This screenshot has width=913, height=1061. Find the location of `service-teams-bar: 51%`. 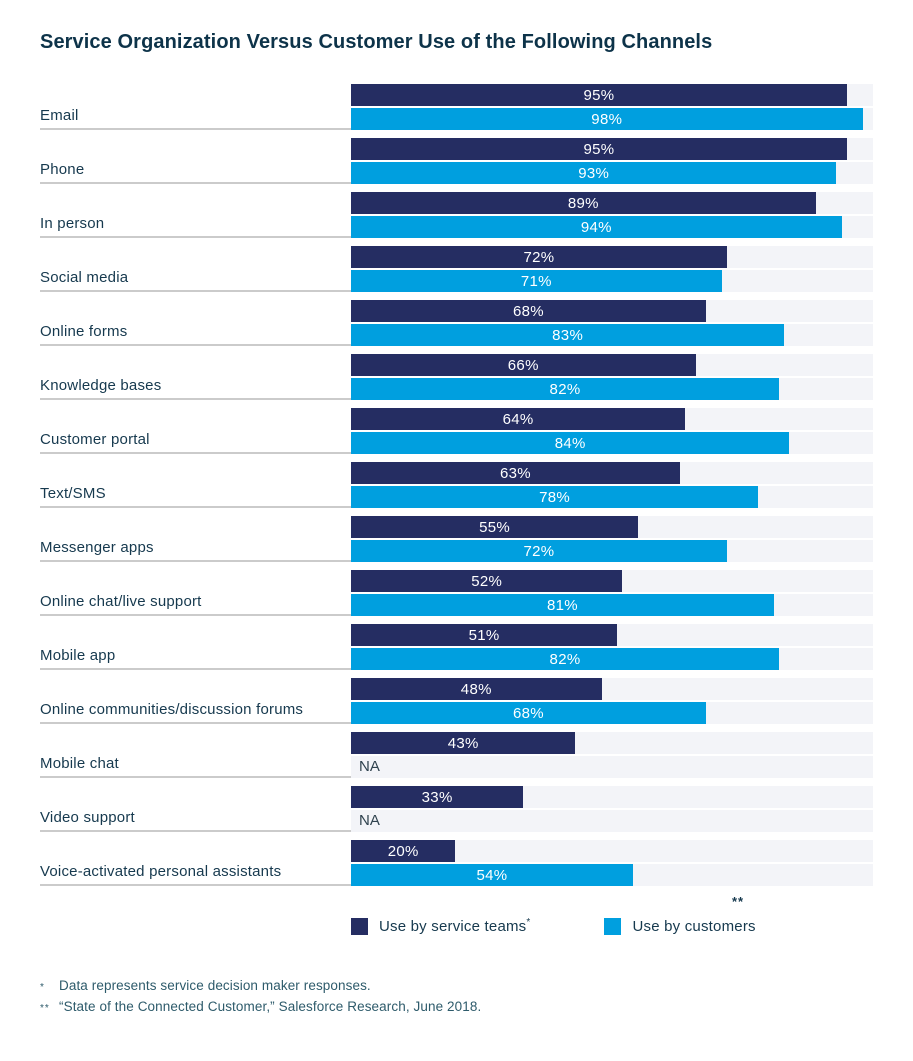

service-teams-bar: 51% is located at coordinates (484, 635).